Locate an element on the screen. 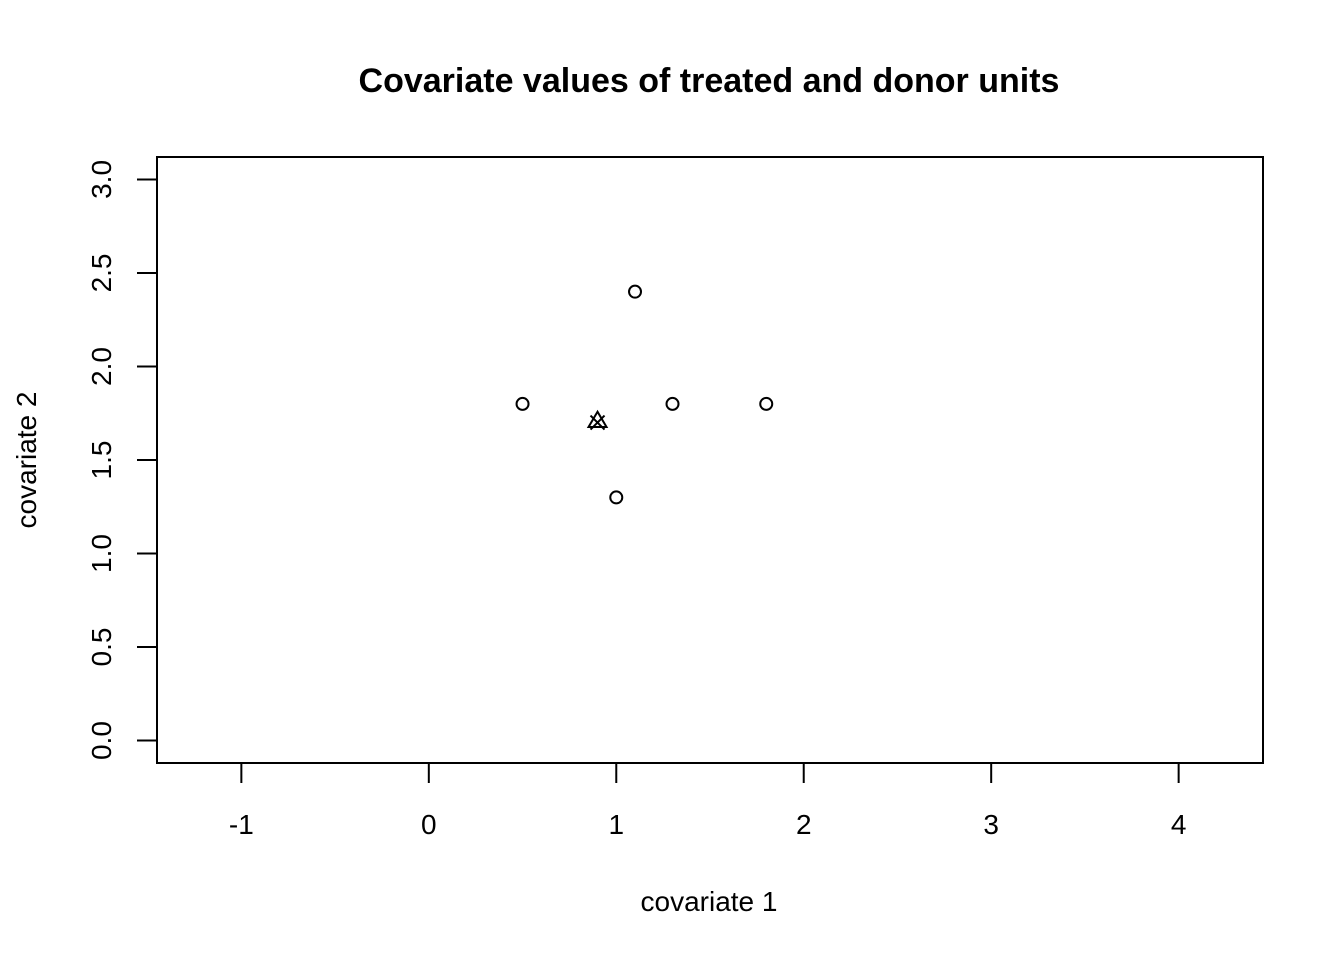 The height and width of the screenshot is (960, 1344). y-tick-label: 0.0 is located at coordinates (101, 740).